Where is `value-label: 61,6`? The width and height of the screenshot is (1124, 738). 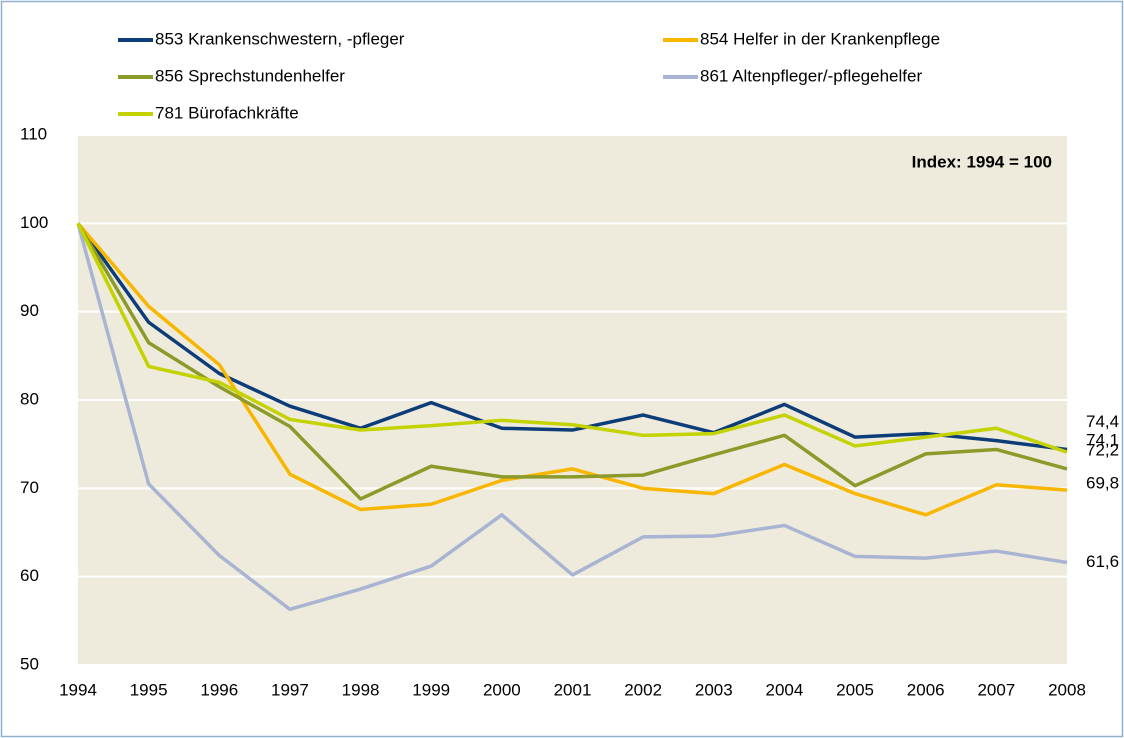 value-label: 61,6 is located at coordinates (1102, 561).